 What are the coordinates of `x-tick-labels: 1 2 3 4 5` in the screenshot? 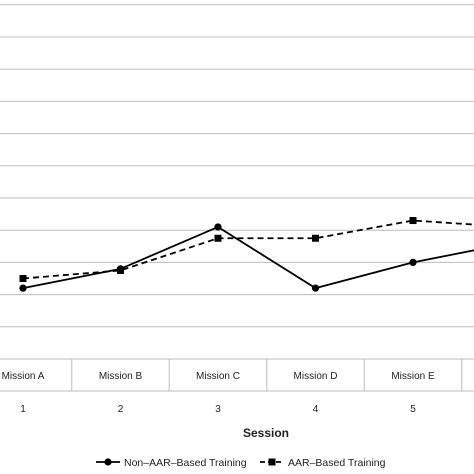 It's located at (218, 409).